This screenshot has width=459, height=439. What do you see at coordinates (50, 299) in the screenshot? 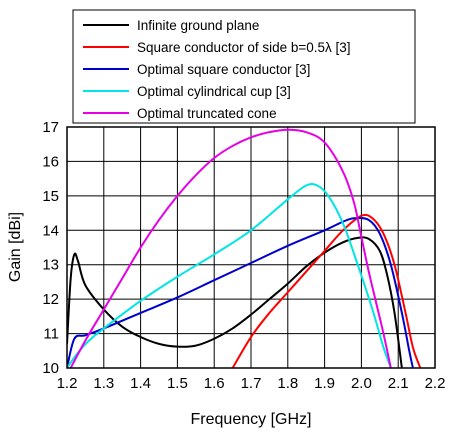
I see `y-tick-label: 12` at bounding box center [50, 299].